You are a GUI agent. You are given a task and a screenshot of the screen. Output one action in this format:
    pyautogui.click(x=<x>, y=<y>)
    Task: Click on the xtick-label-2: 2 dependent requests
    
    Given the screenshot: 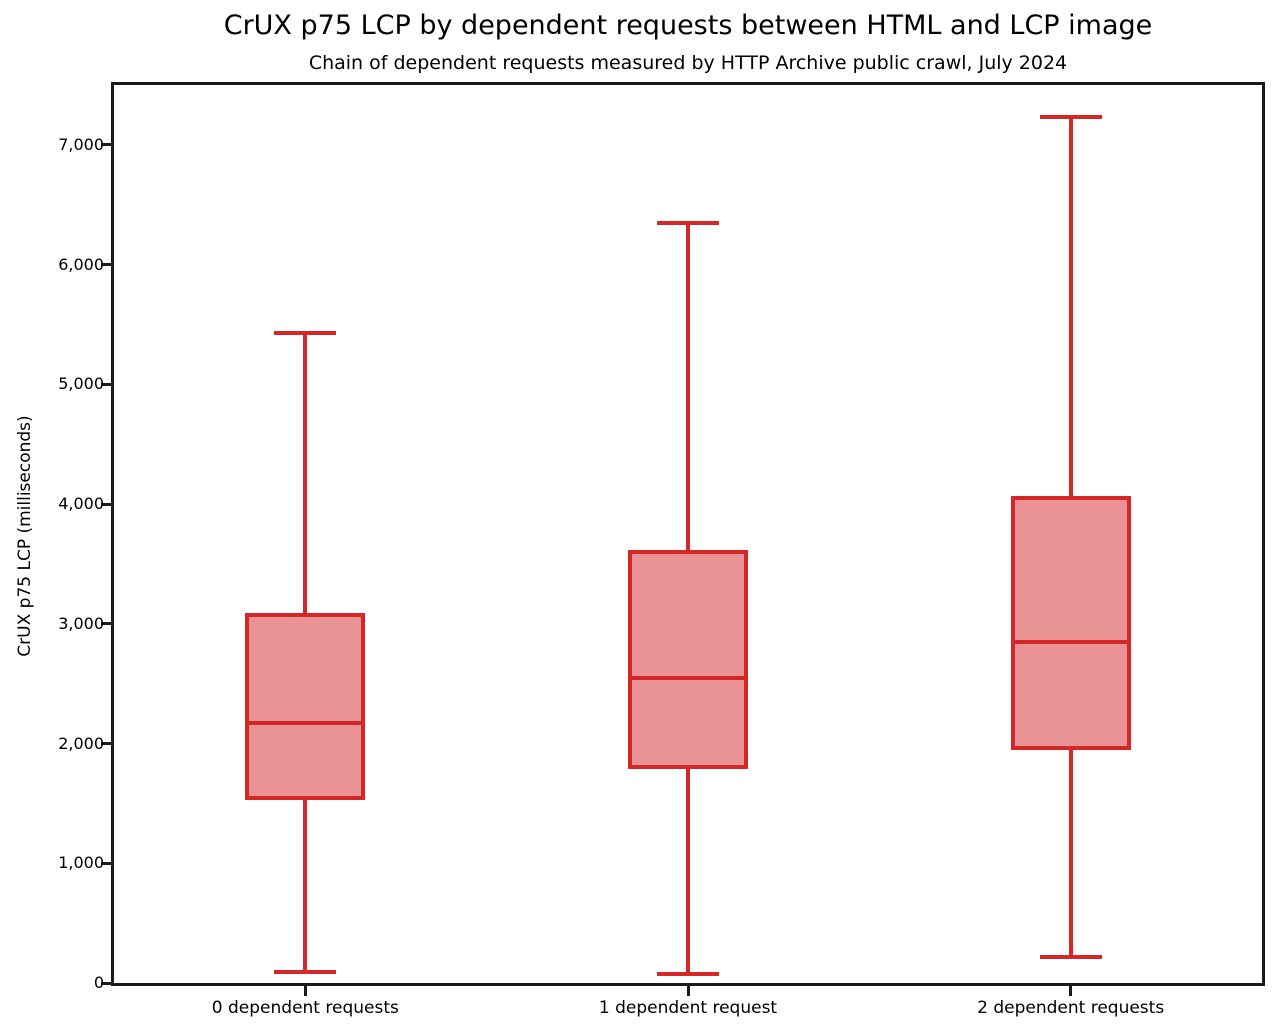 What is the action you would take?
    pyautogui.click(x=1071, y=1008)
    